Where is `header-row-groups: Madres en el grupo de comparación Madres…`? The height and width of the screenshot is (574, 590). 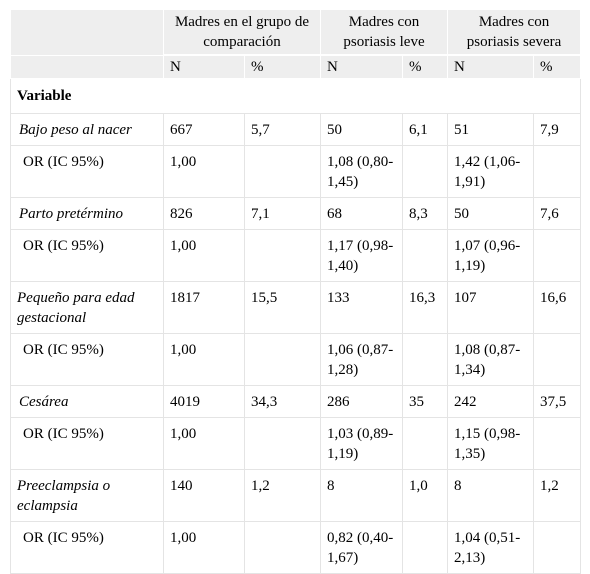
header-row-groups: Madres en el grupo de comparación Madres… is located at coordinates (296, 32).